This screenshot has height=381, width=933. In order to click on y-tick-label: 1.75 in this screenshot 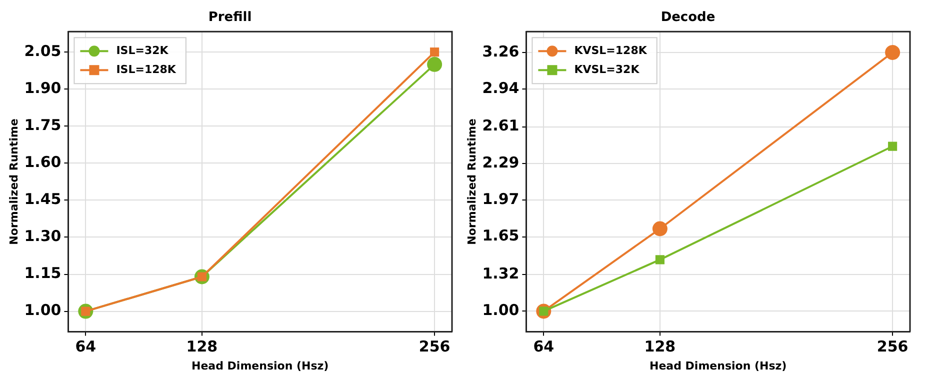, I will do `click(43, 125)`.